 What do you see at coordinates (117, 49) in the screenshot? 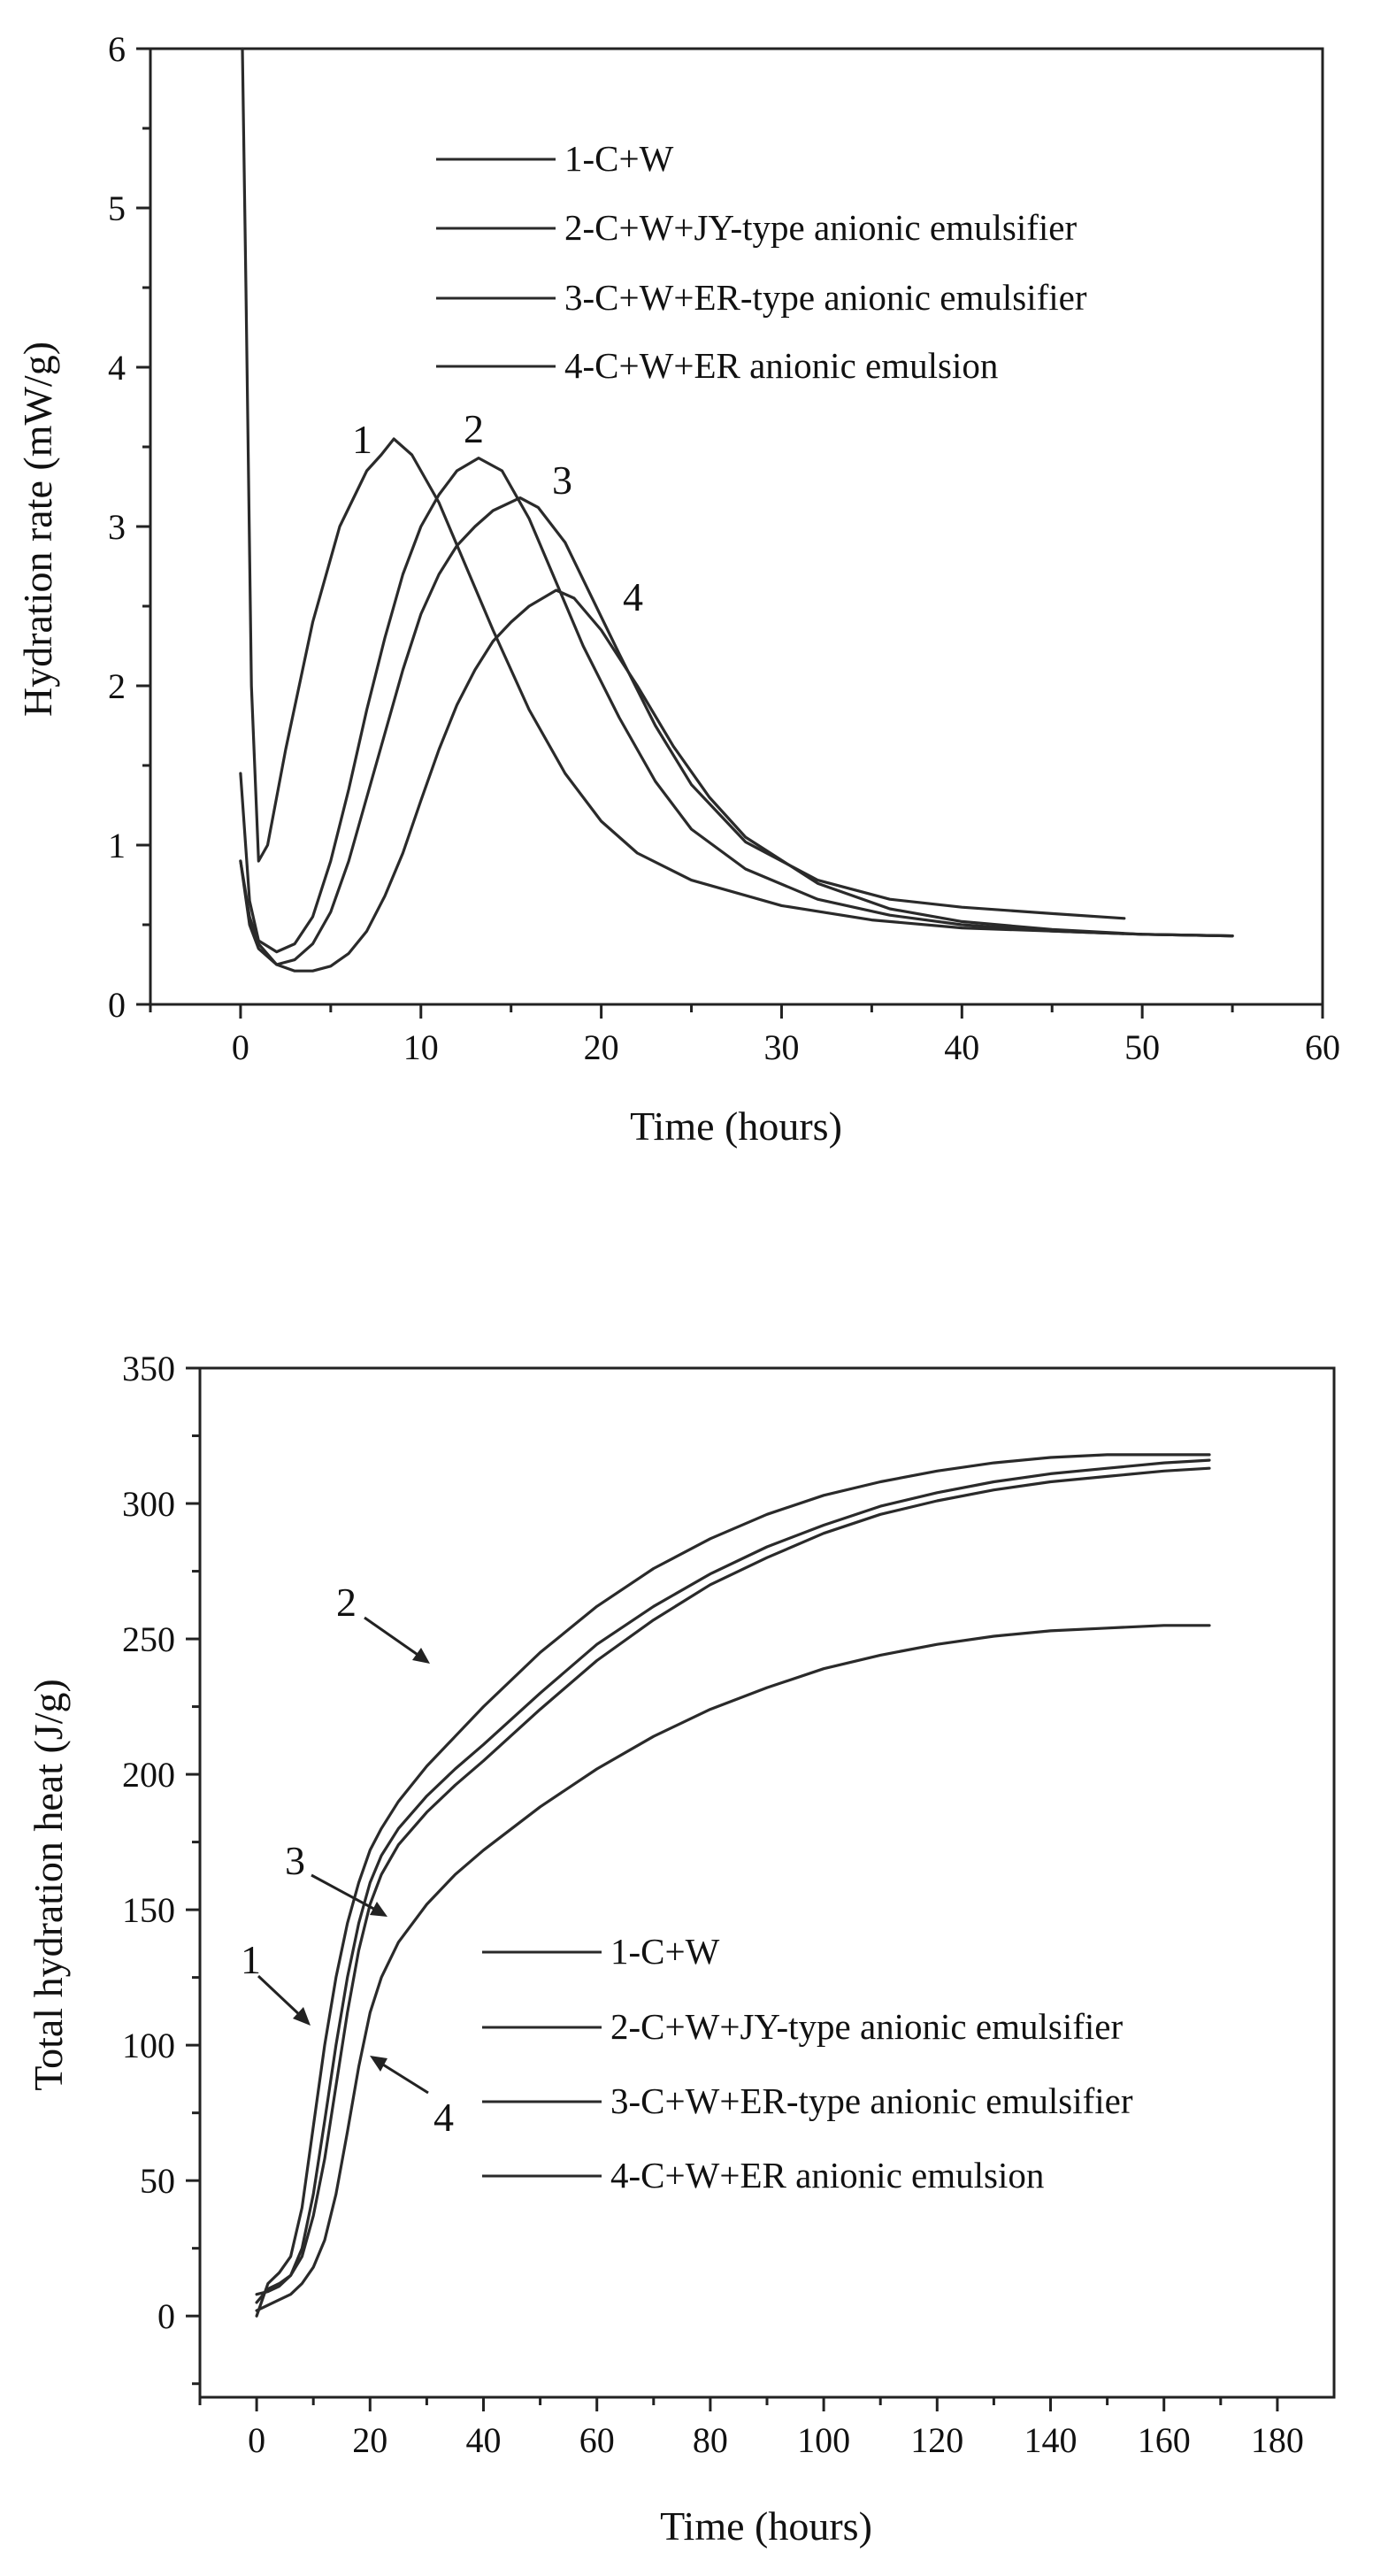
I see `y-tick-label: 6` at bounding box center [117, 49].